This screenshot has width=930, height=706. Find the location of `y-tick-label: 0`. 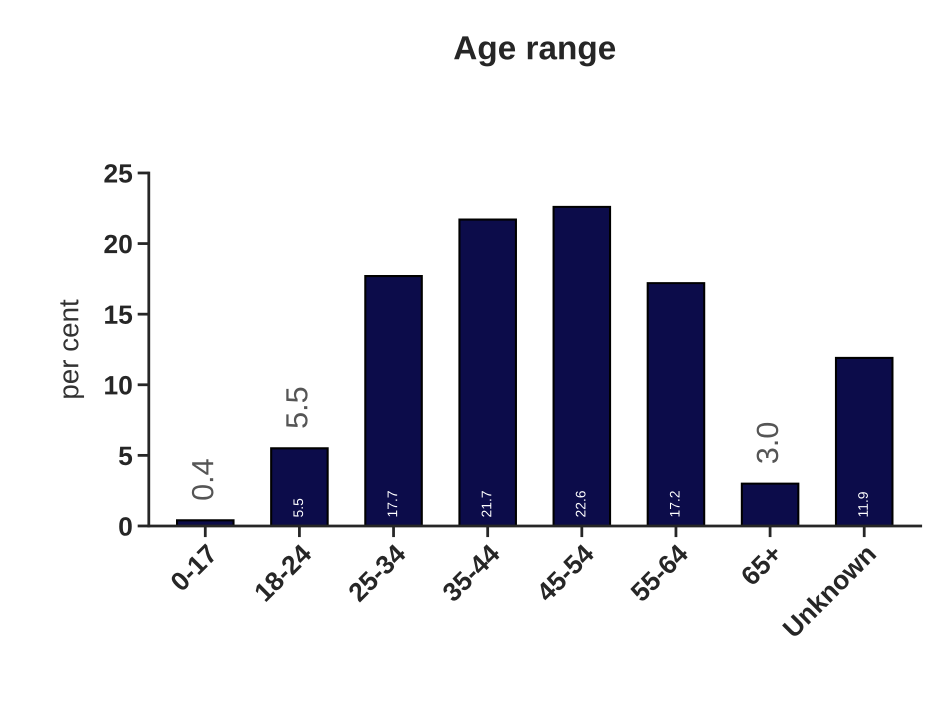

y-tick-label: 0 is located at coordinates (125, 526).